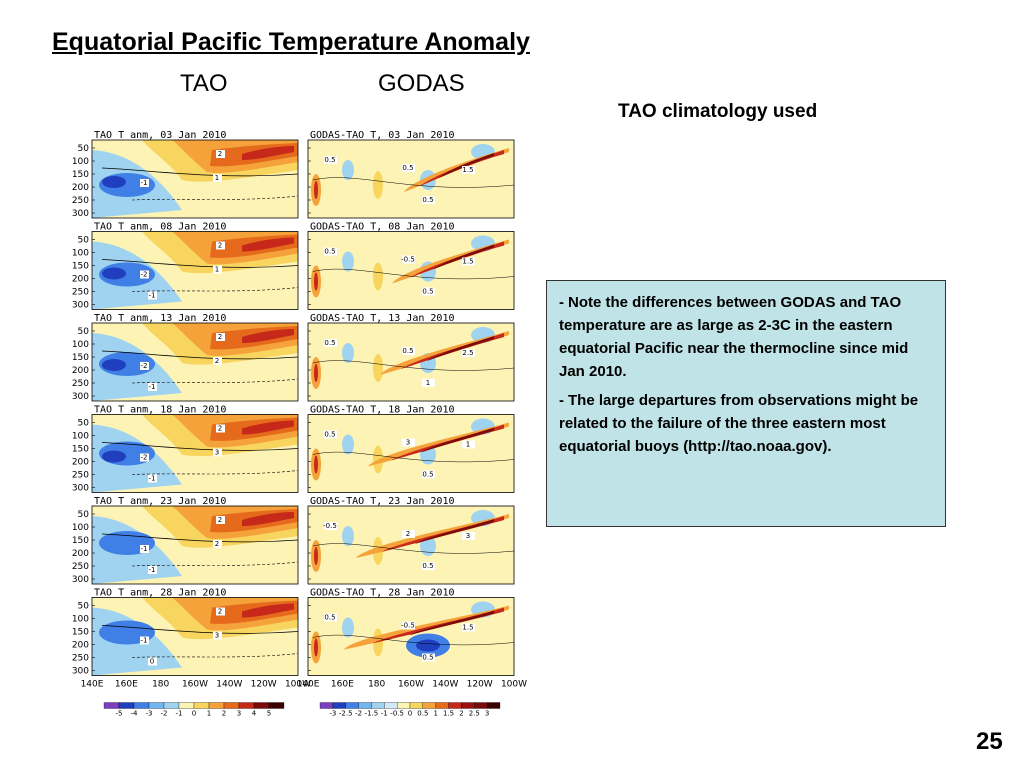 This screenshot has height=768, width=1024. Describe the element at coordinates (422, 714) in the screenshot. I see `colorbar-label: 0.5` at that location.